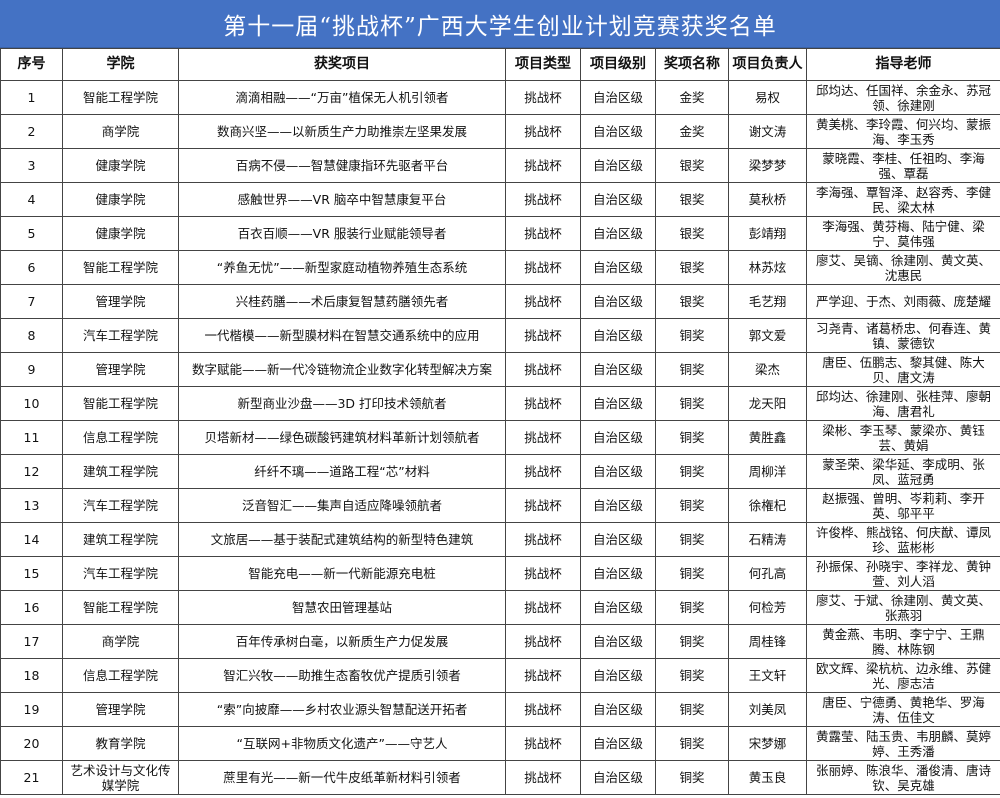  I want to click on cell-advisors: 许俊桦、熊战铭、何庆猷、谭凤珍、蓝彬彬, so click(903, 539).